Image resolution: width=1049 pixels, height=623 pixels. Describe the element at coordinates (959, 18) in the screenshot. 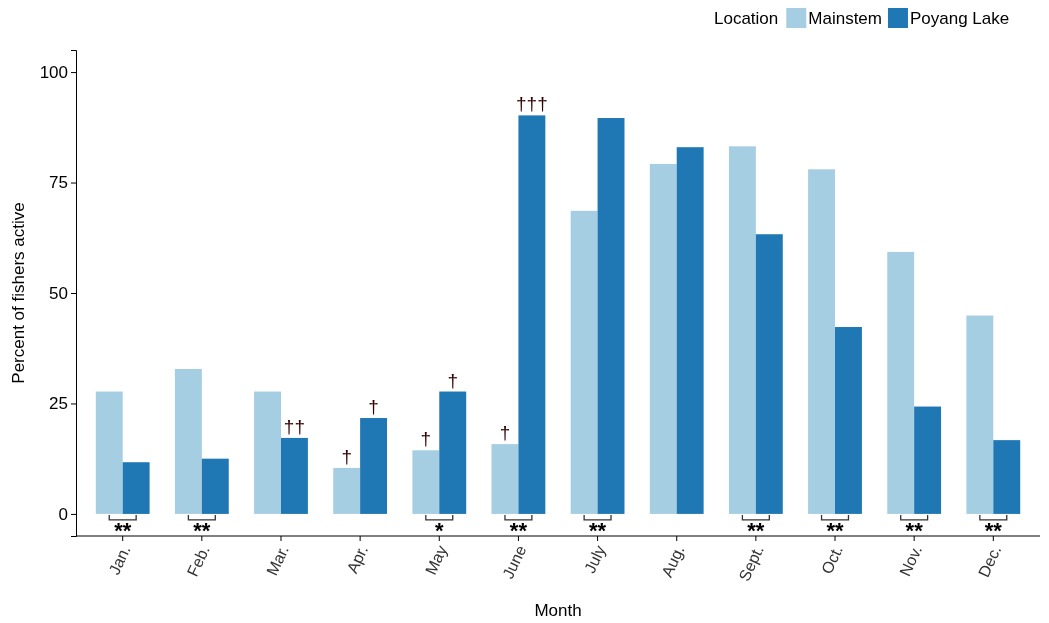

I see `legend-label: Poyang Lake` at that location.